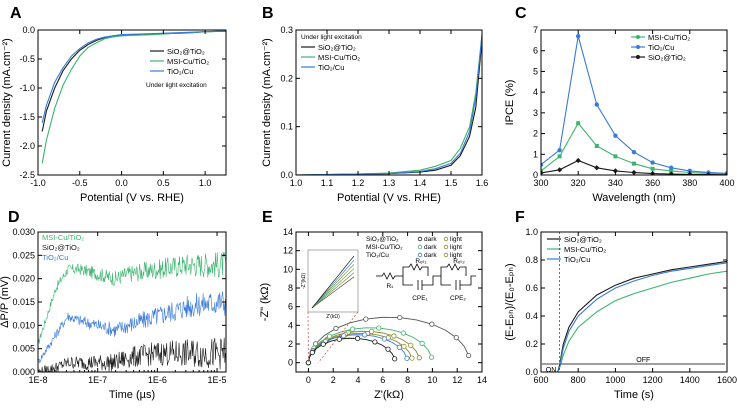 The height and width of the screenshot is (418, 737). Describe the element at coordinates (420, 183) in the screenshot. I see `x-tick-label: 1.4` at that location.